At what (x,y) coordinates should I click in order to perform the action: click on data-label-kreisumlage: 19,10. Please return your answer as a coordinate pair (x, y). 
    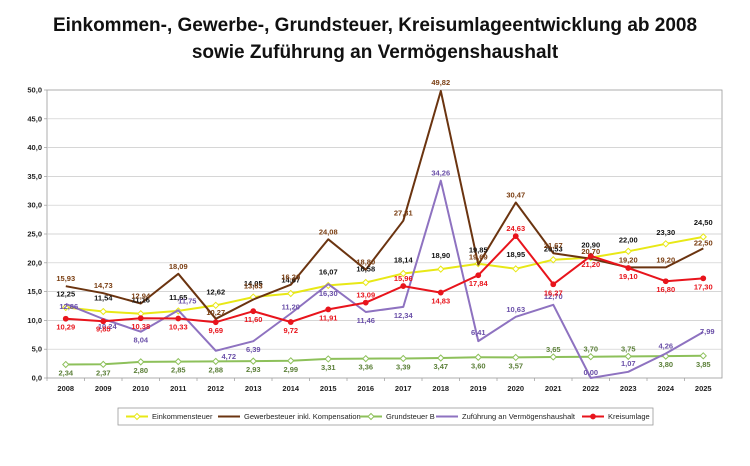
    Looking at the image, I should click on (628, 276).